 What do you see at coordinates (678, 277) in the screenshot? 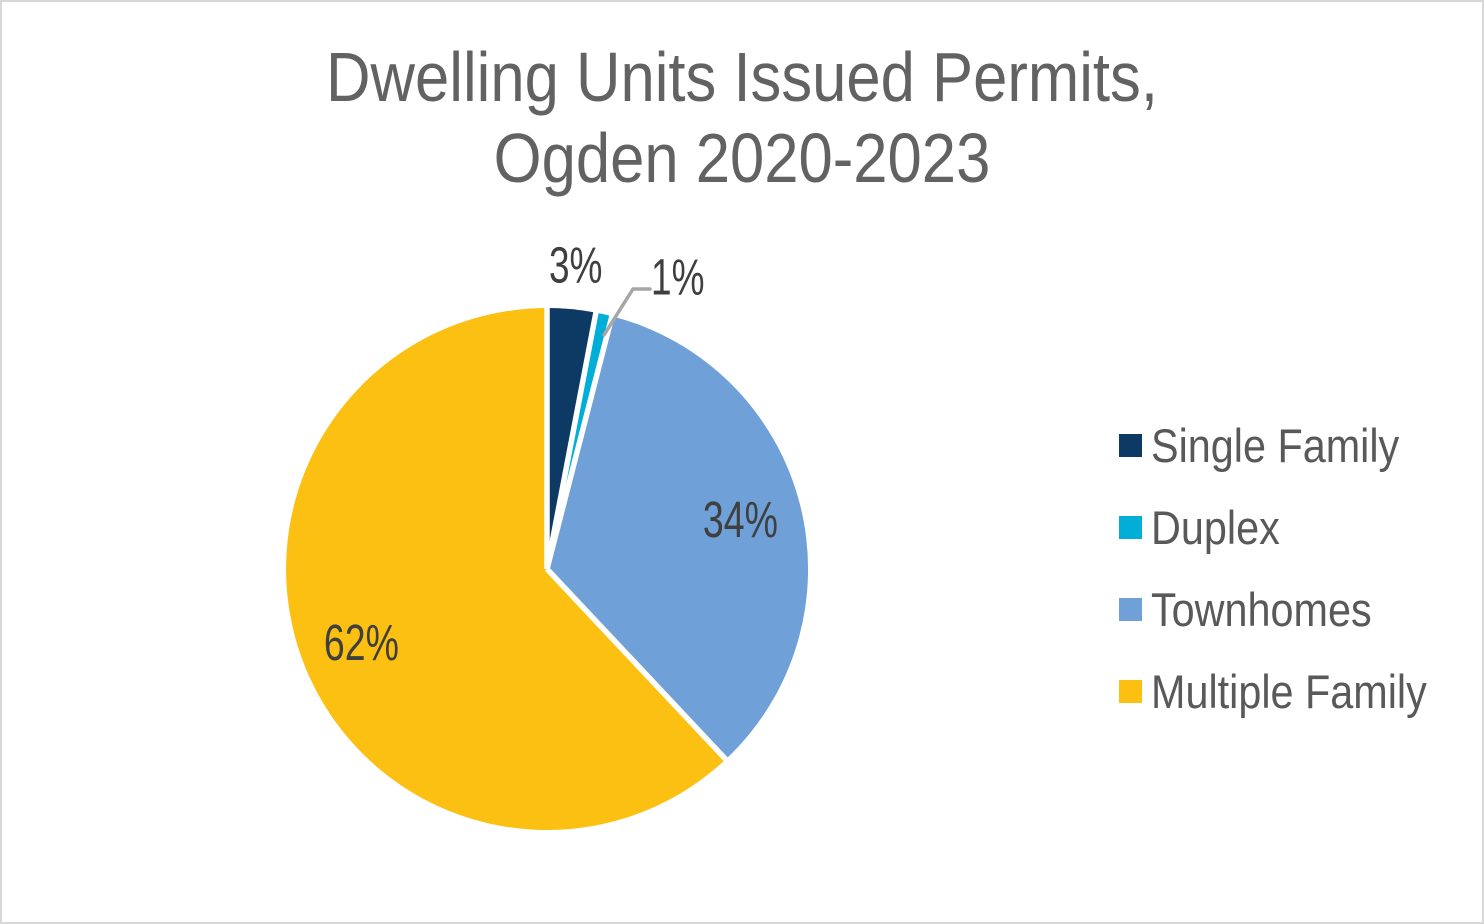
I see `slice-percent-label-duplex: 1%` at bounding box center [678, 277].